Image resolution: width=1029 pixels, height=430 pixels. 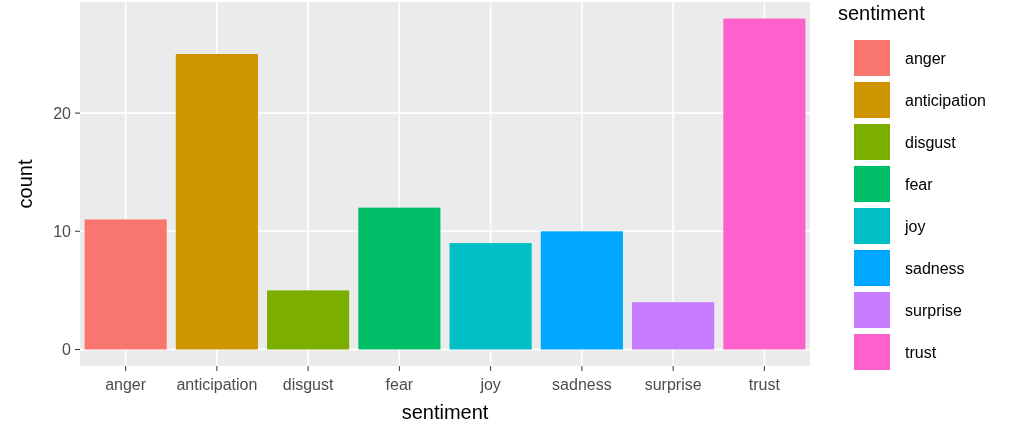 What do you see at coordinates (934, 310) in the screenshot?
I see `legend-label: surprise` at bounding box center [934, 310].